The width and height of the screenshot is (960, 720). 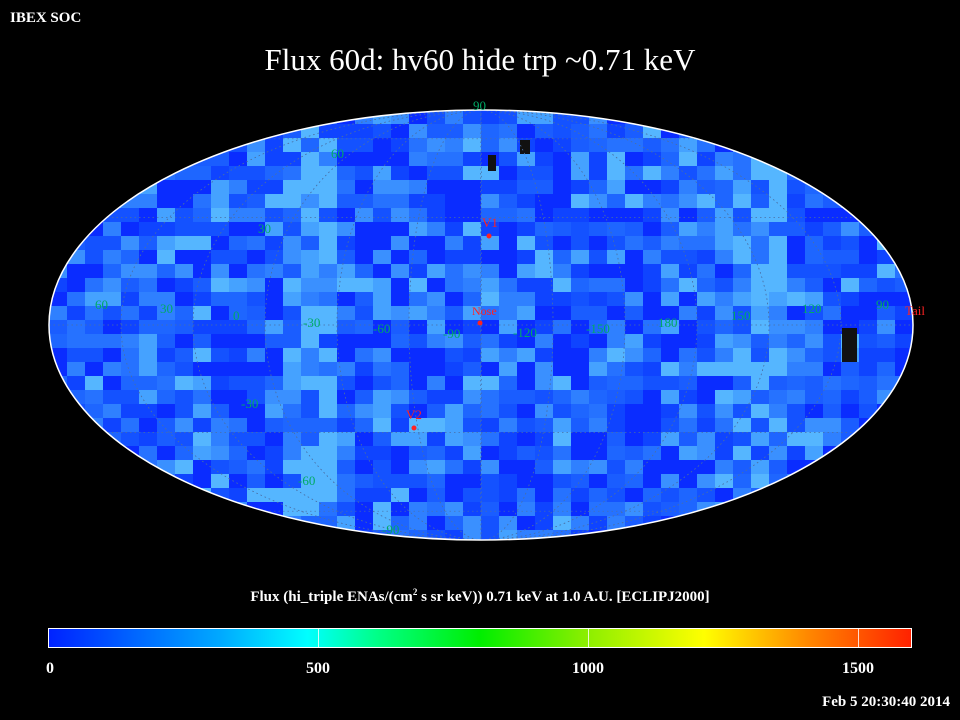 What do you see at coordinates (50, 668) in the screenshot?
I see `colorbar-label-0: 0` at bounding box center [50, 668].